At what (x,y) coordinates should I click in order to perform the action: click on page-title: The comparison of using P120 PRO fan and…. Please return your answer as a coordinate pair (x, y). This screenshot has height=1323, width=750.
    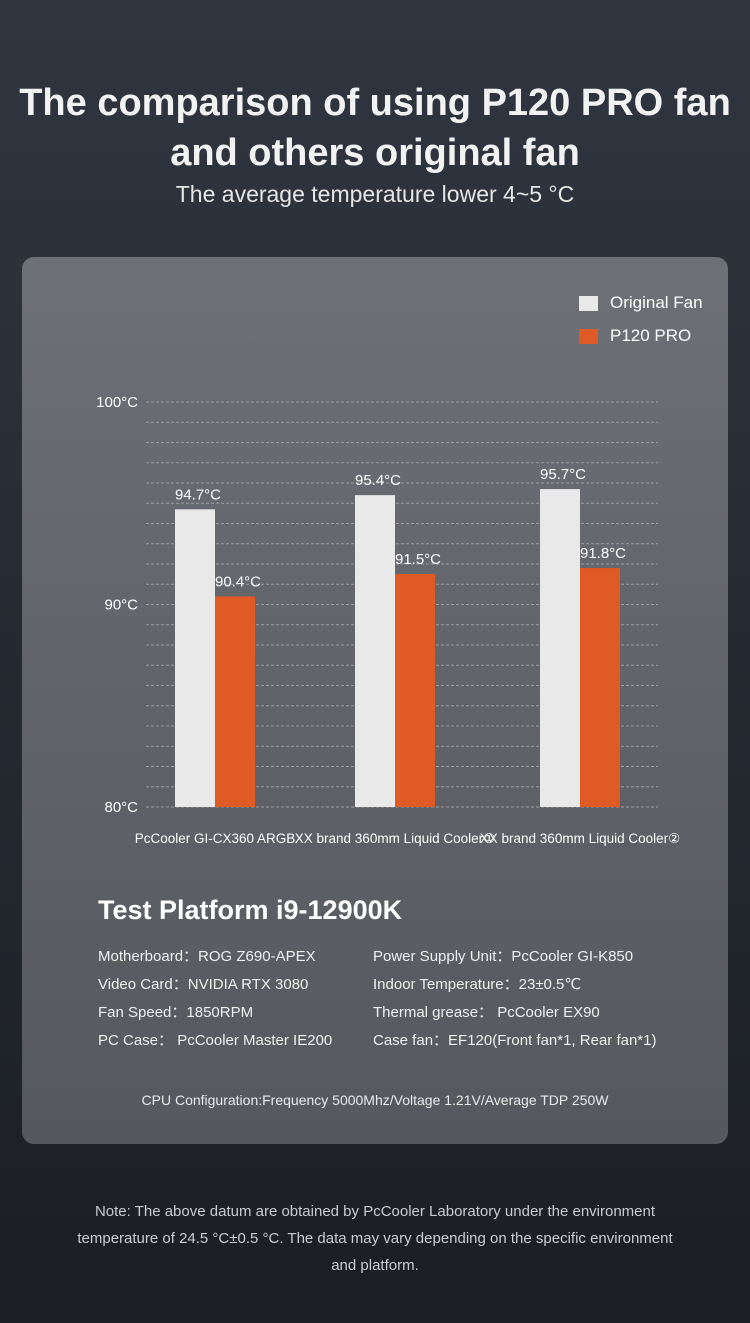
    Looking at the image, I should click on (375, 128).